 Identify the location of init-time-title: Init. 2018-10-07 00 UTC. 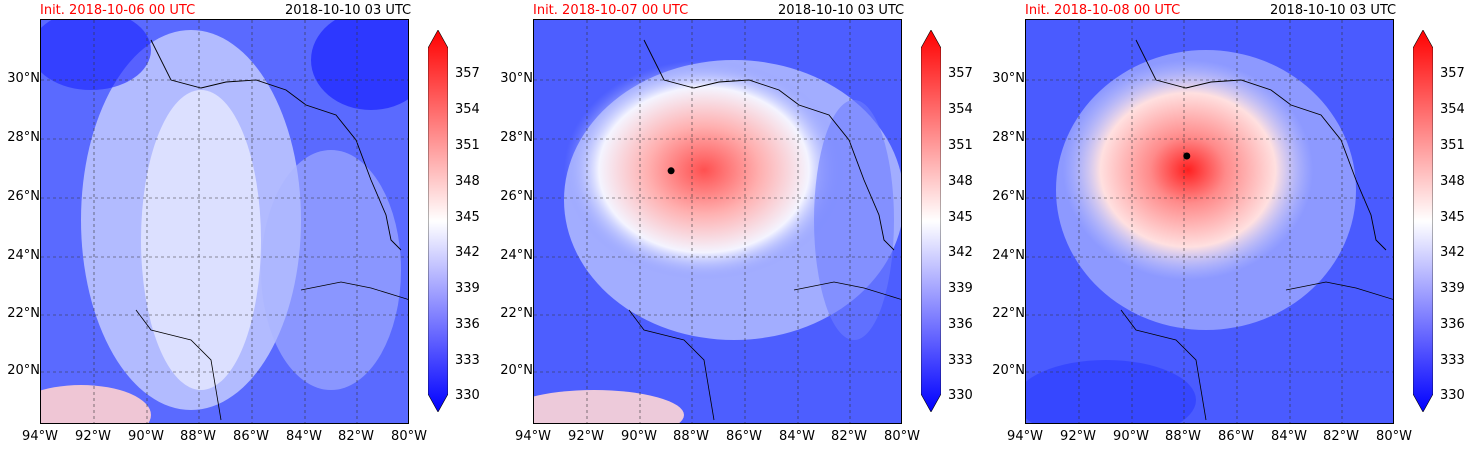
(611, 10).